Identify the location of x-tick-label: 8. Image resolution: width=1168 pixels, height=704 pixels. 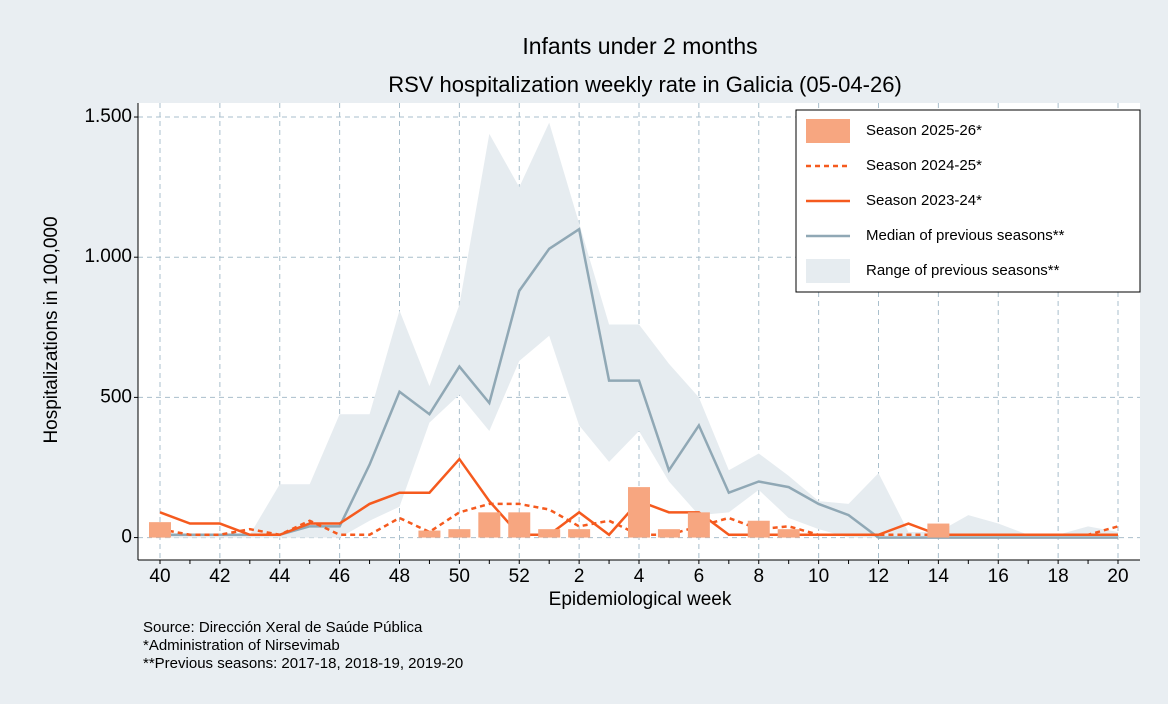
(758, 576).